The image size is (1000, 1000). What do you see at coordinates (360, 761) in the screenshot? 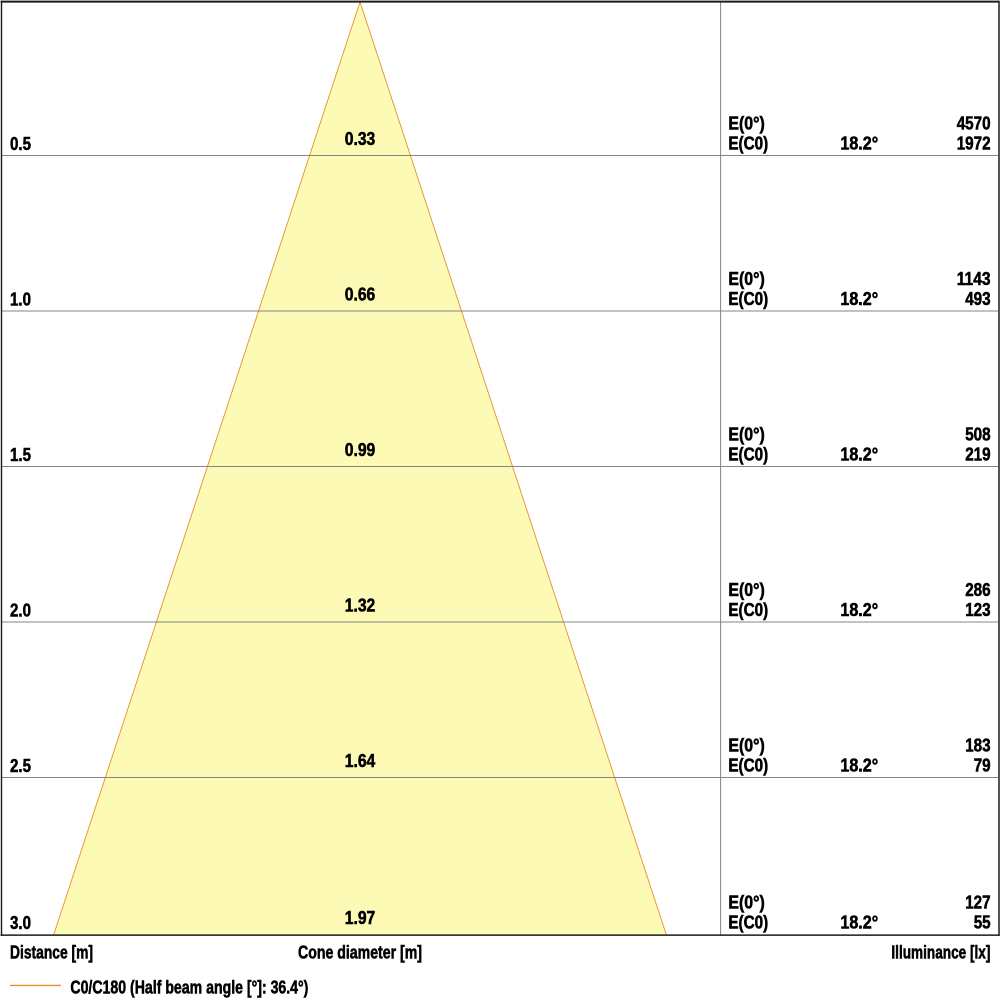
I see `svg-text: 1.64` at bounding box center [360, 761].